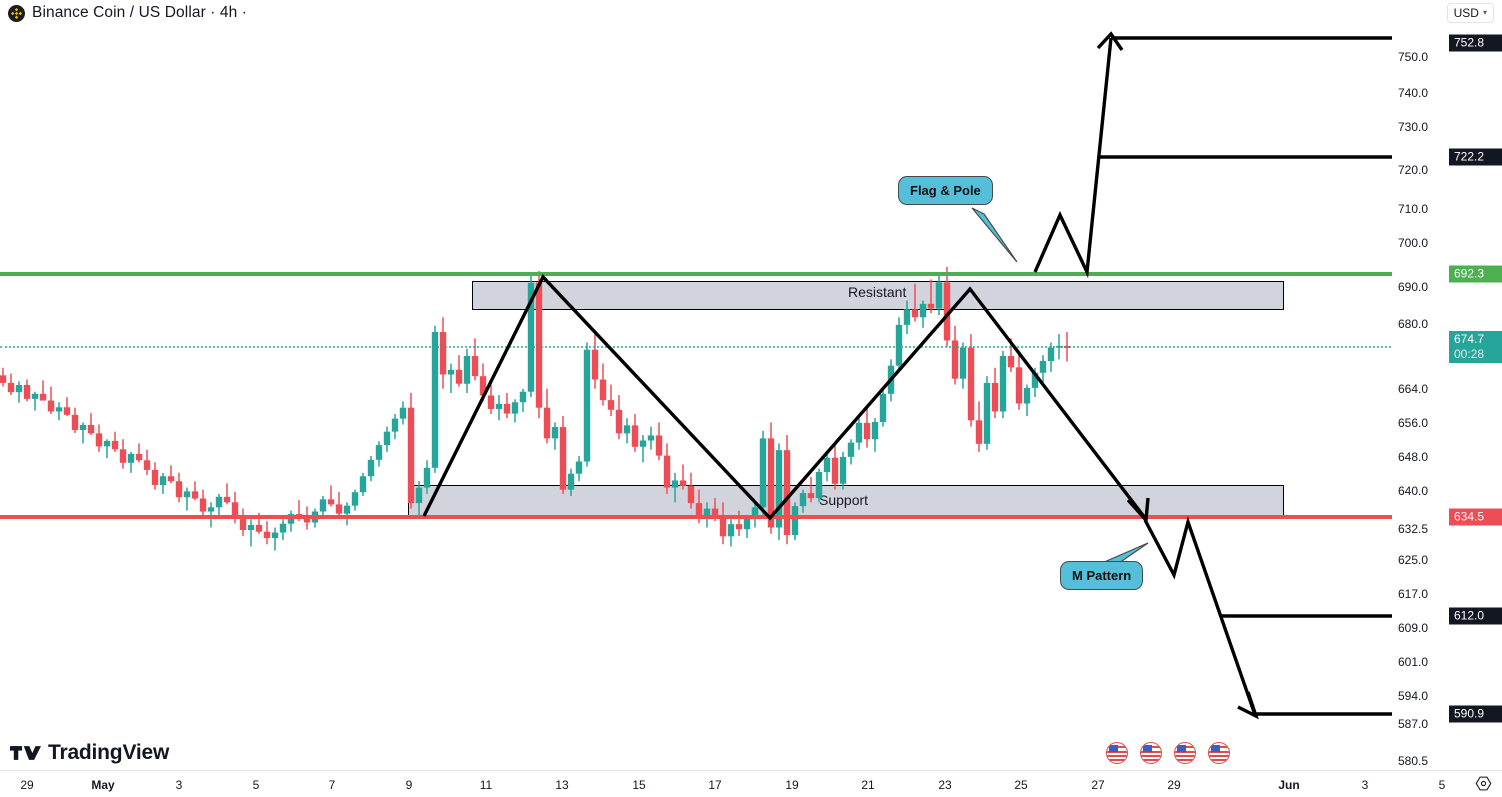  What do you see at coordinates (1475, 517) in the screenshot?
I see `support-level-badge: 634.5` at bounding box center [1475, 517].